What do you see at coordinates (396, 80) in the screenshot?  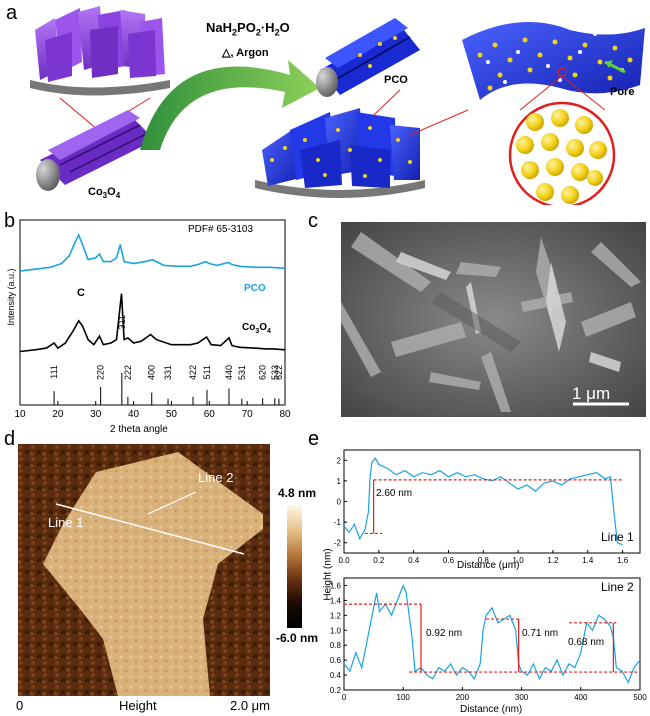 I see `pco-label: PCO` at bounding box center [396, 80].